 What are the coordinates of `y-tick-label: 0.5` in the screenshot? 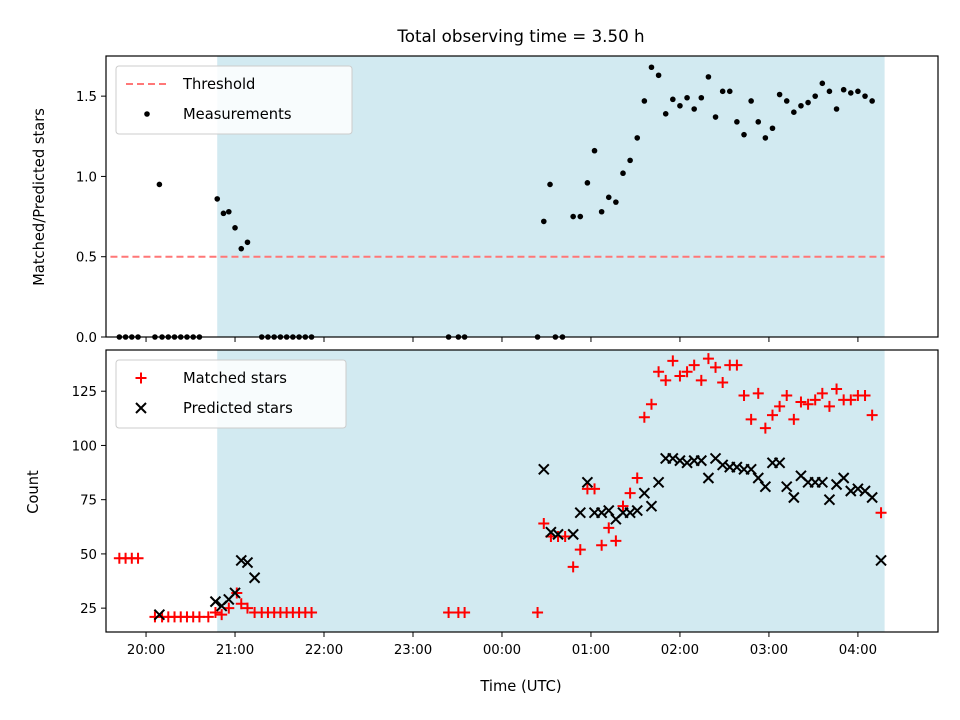 It's located at (86, 258).